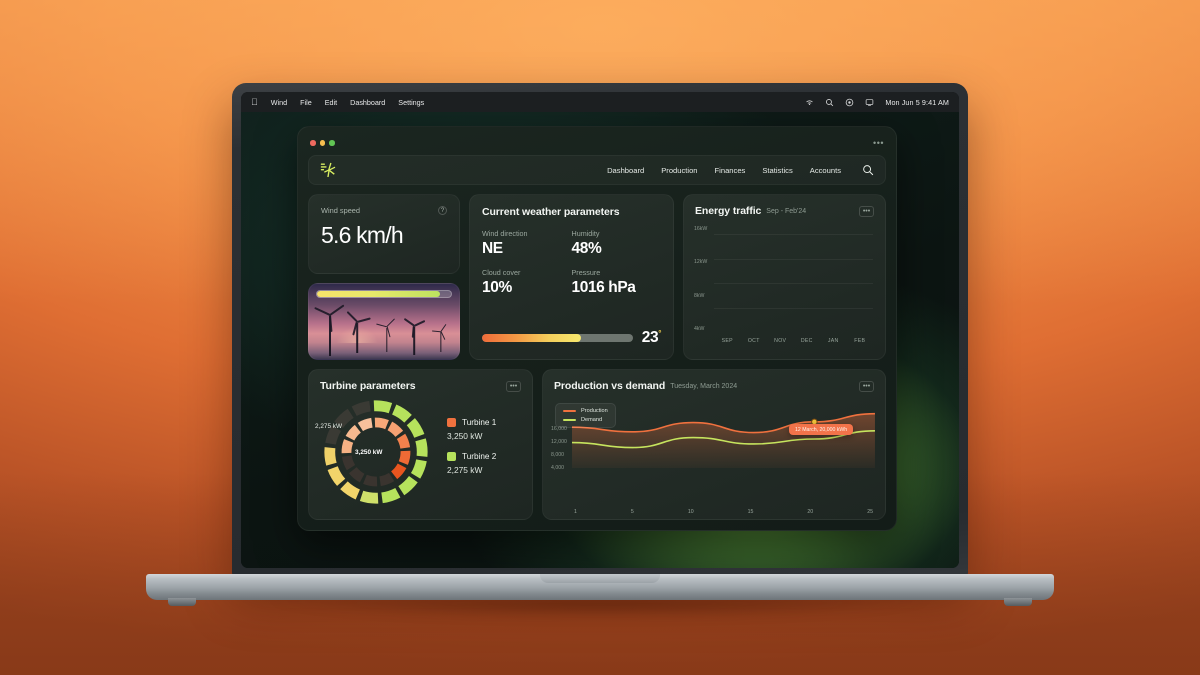 The image size is (1200, 675). I want to click on production-card-menu-button: •••, so click(866, 386).